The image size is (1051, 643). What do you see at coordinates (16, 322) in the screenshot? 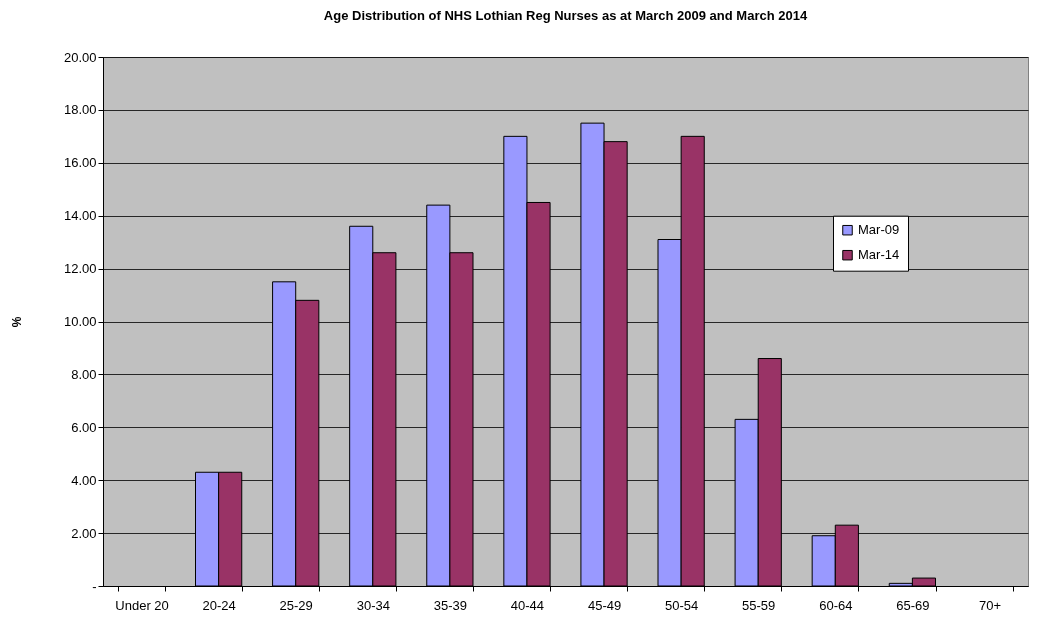
I see `y-axis-title: %` at bounding box center [16, 322].